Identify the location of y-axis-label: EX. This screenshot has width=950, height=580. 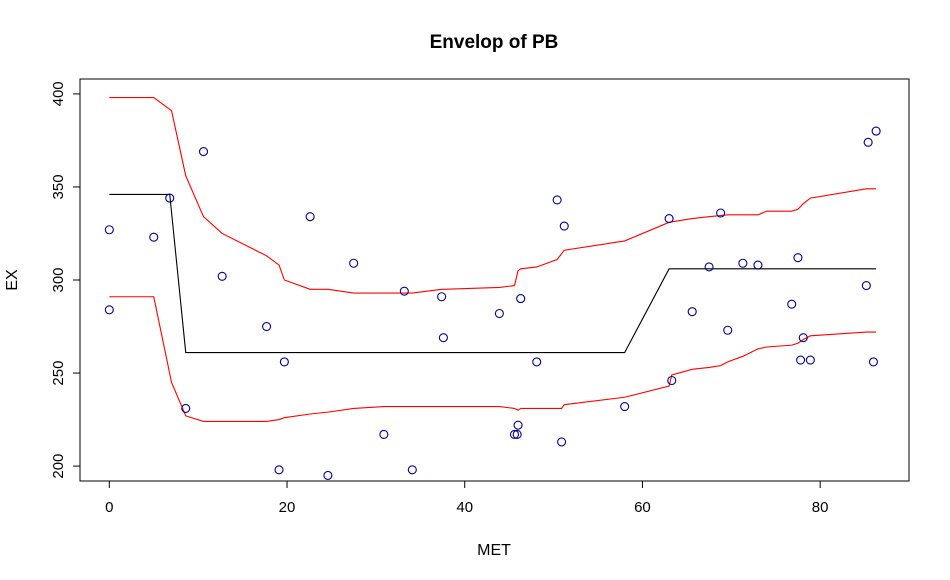
(12, 280).